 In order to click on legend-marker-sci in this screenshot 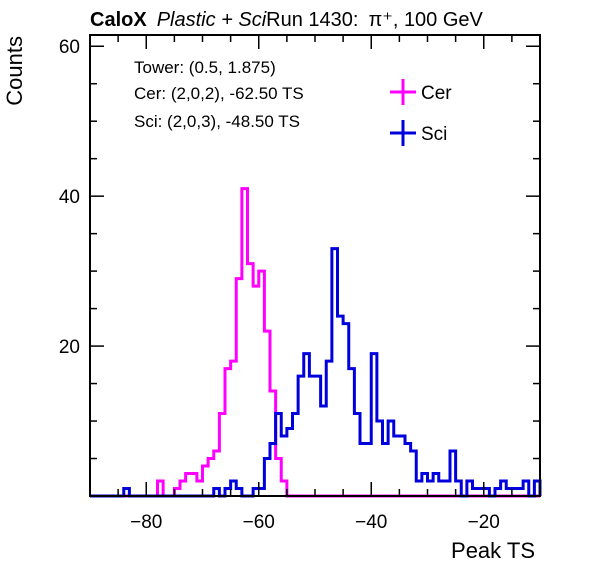, I will do `click(403, 133)`.